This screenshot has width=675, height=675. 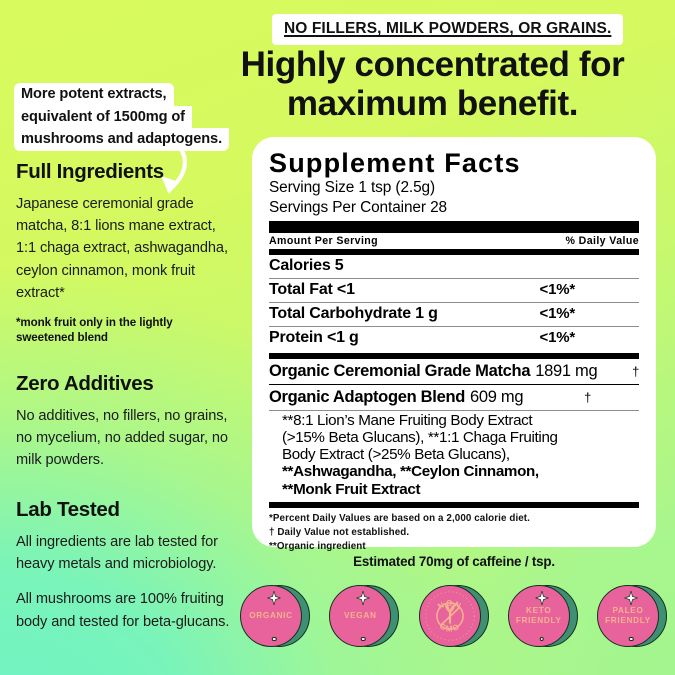 I want to click on badge-face: VEGAN, so click(x=360, y=616).